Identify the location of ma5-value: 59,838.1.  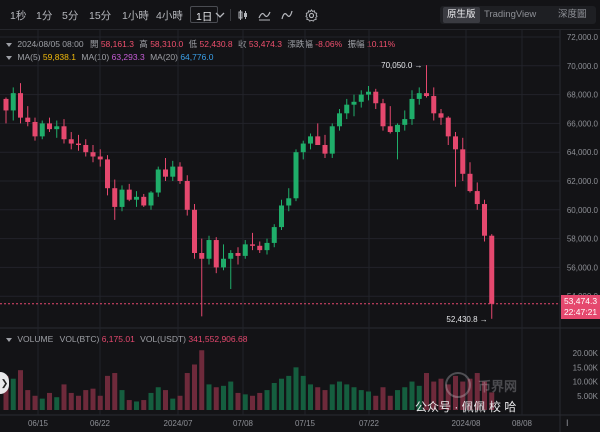
(59, 57).